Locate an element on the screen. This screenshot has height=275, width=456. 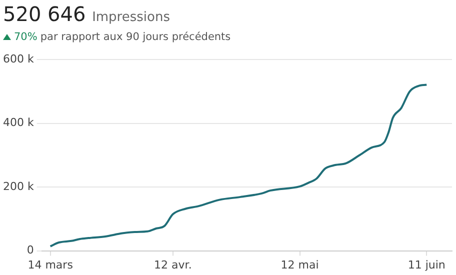
y-tick-label: 400 k is located at coordinates (18, 123).